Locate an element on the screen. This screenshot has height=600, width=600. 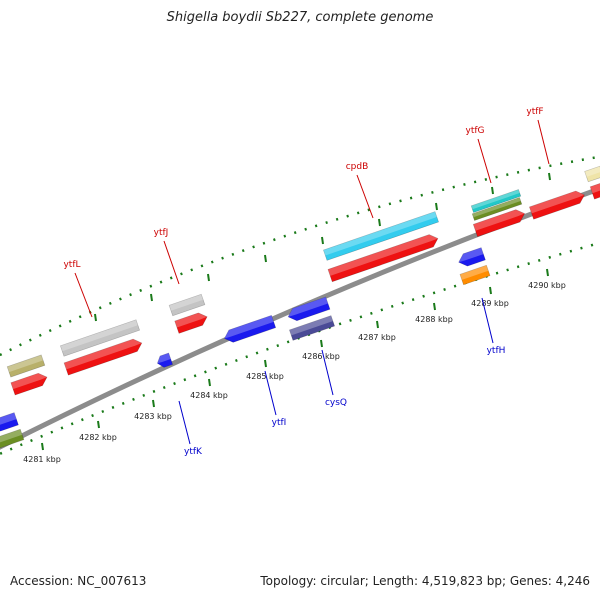
kbp-label: 4285 kbp is located at coordinates (265, 376).